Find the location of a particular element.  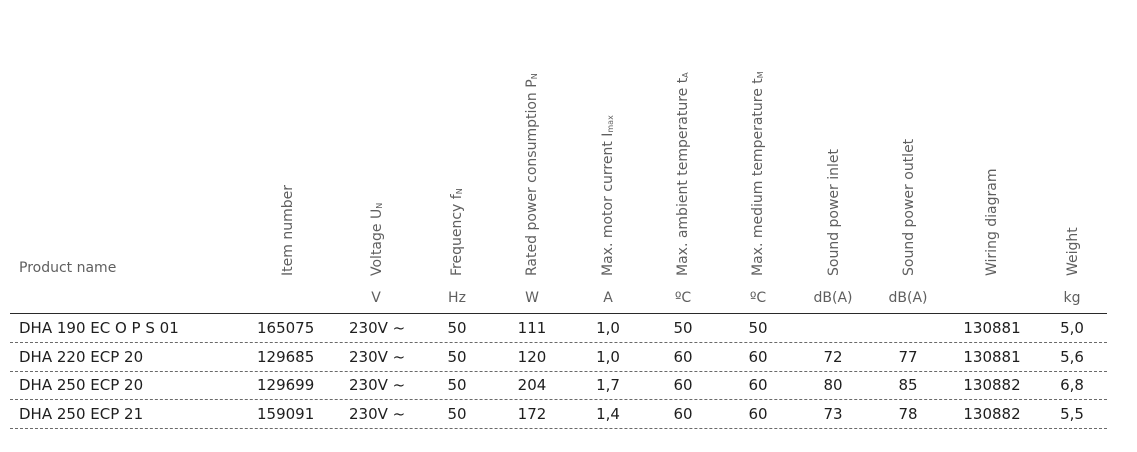

unit-sound-outlet: dB(A) is located at coordinates (908, 298).